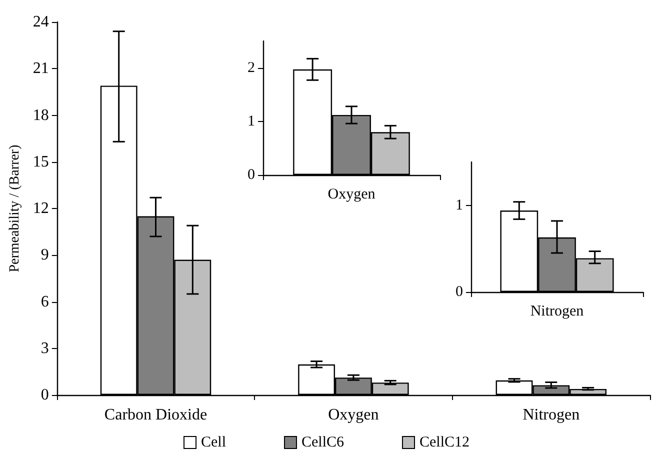  Describe the element at coordinates (213, 442) in the screenshot. I see `legend-label: Cell` at that location.